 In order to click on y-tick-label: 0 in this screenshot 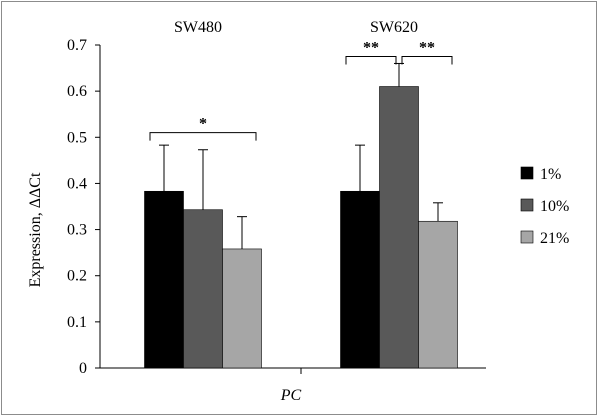, I will do `click(83, 368)`.